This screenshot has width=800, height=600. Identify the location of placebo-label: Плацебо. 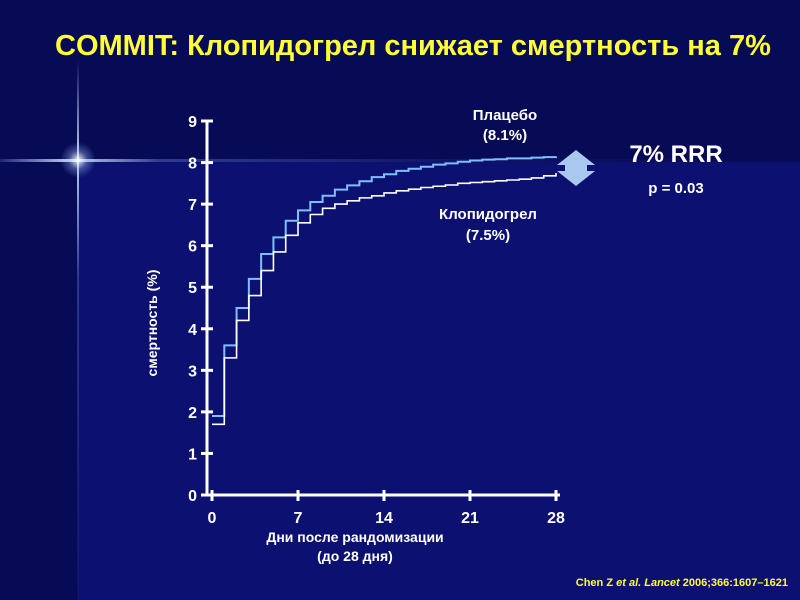
(505, 115).